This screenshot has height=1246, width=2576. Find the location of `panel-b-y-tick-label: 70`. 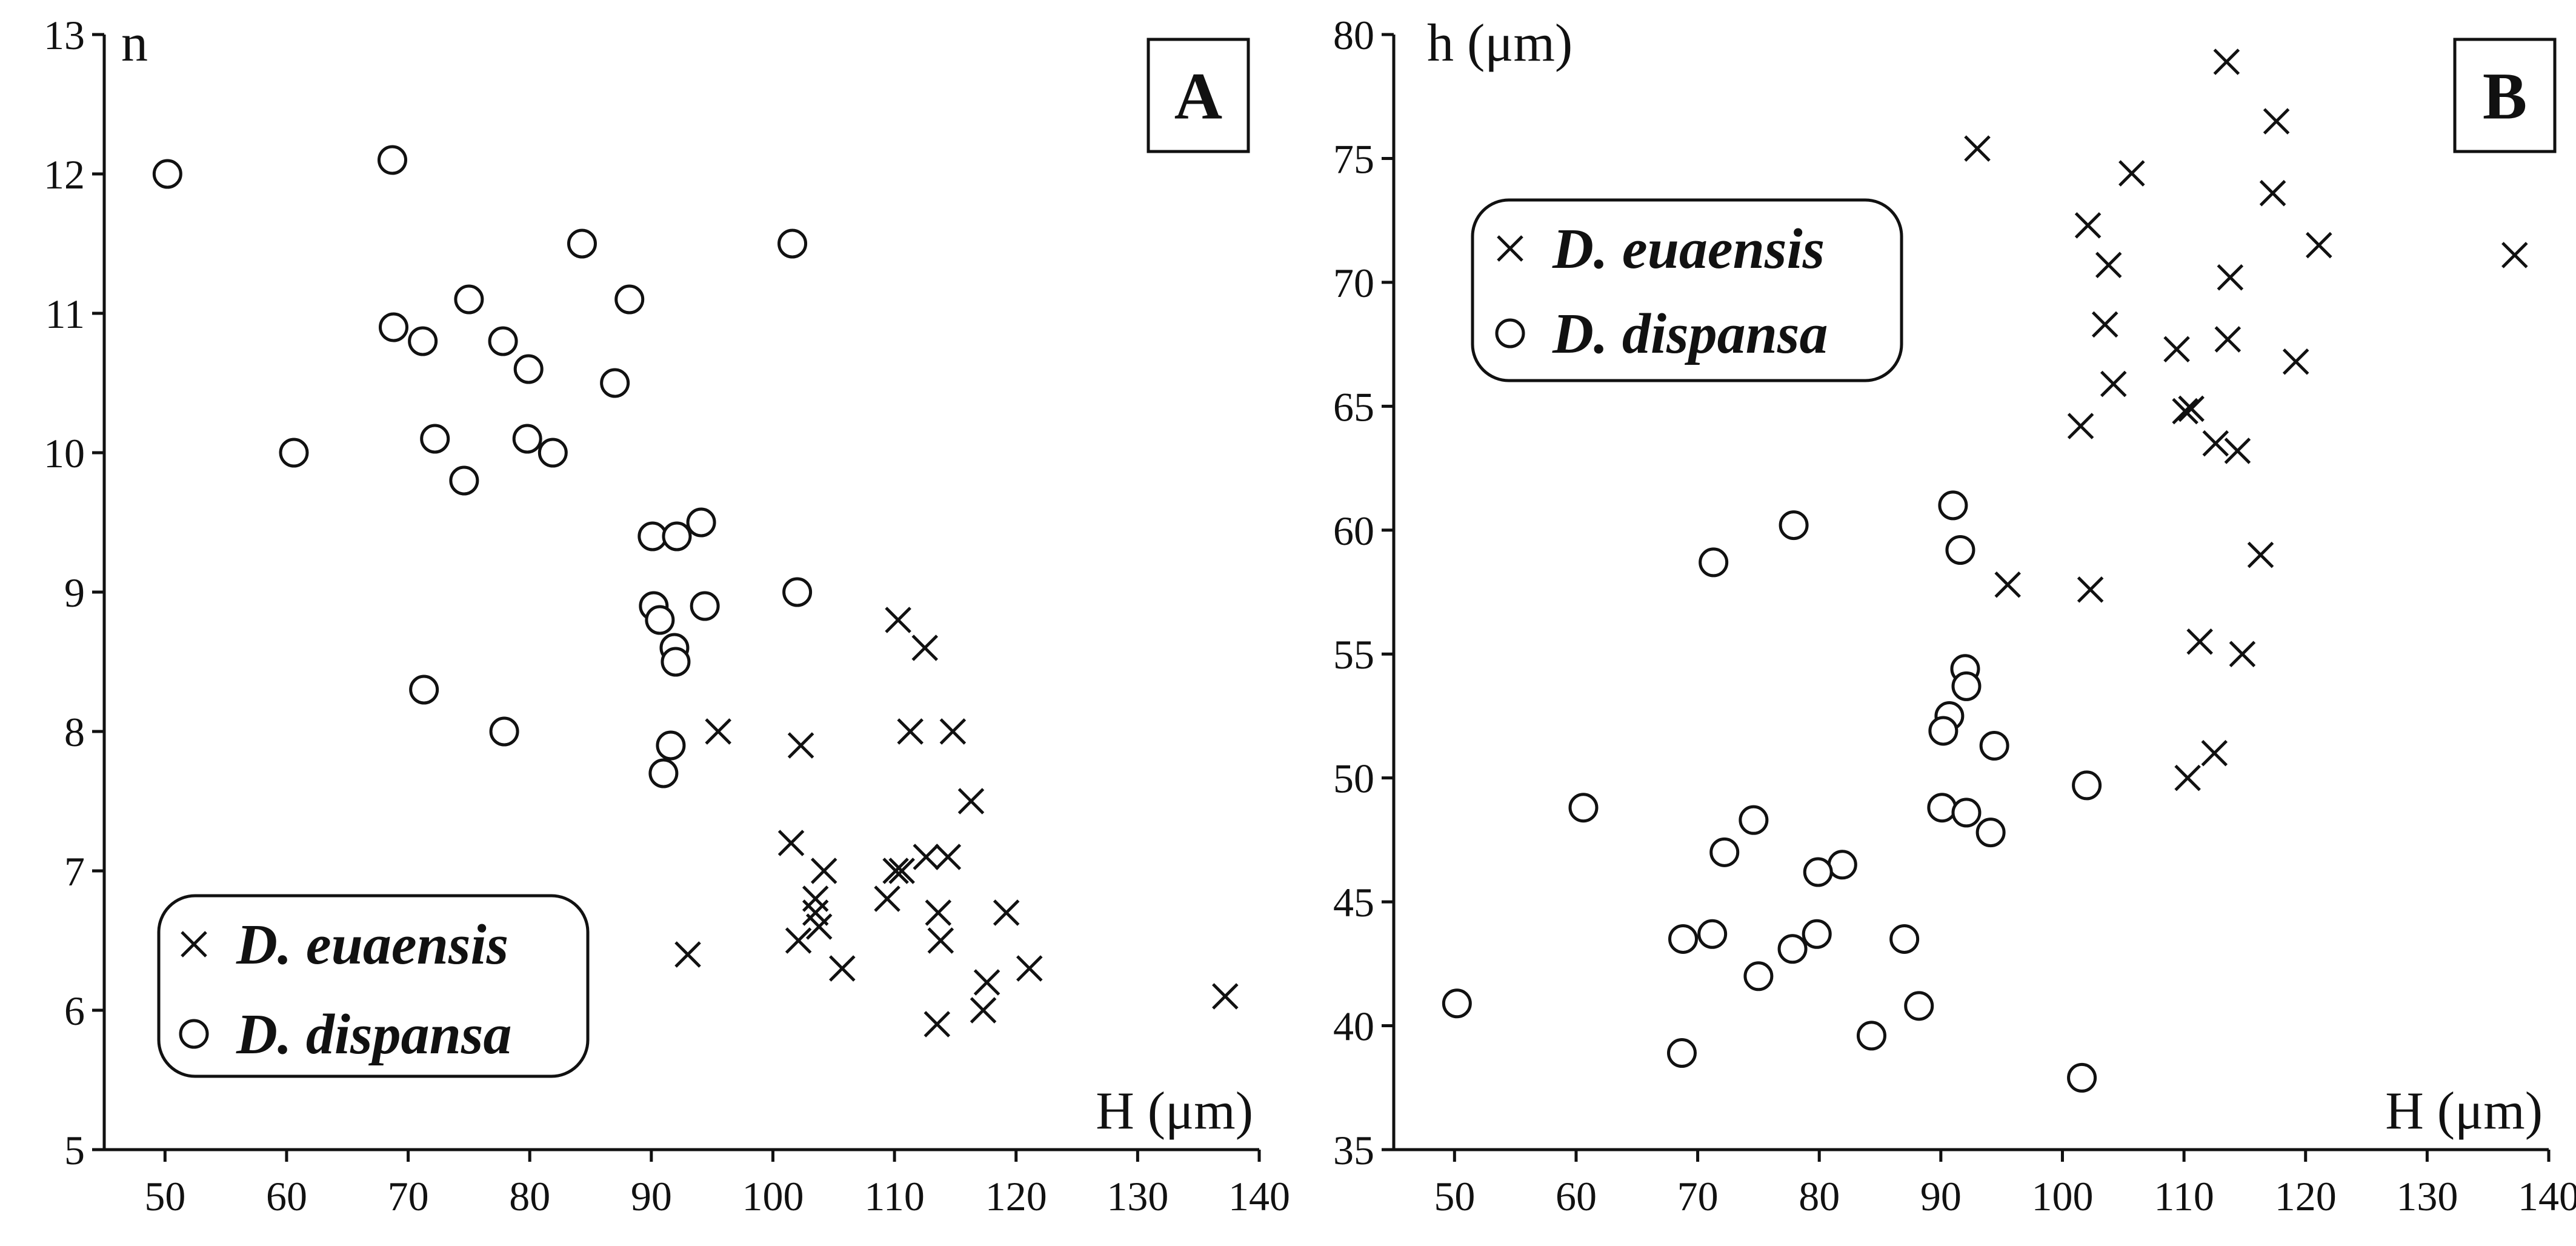

panel-b-y-tick-label: 70 is located at coordinates (1353, 283).